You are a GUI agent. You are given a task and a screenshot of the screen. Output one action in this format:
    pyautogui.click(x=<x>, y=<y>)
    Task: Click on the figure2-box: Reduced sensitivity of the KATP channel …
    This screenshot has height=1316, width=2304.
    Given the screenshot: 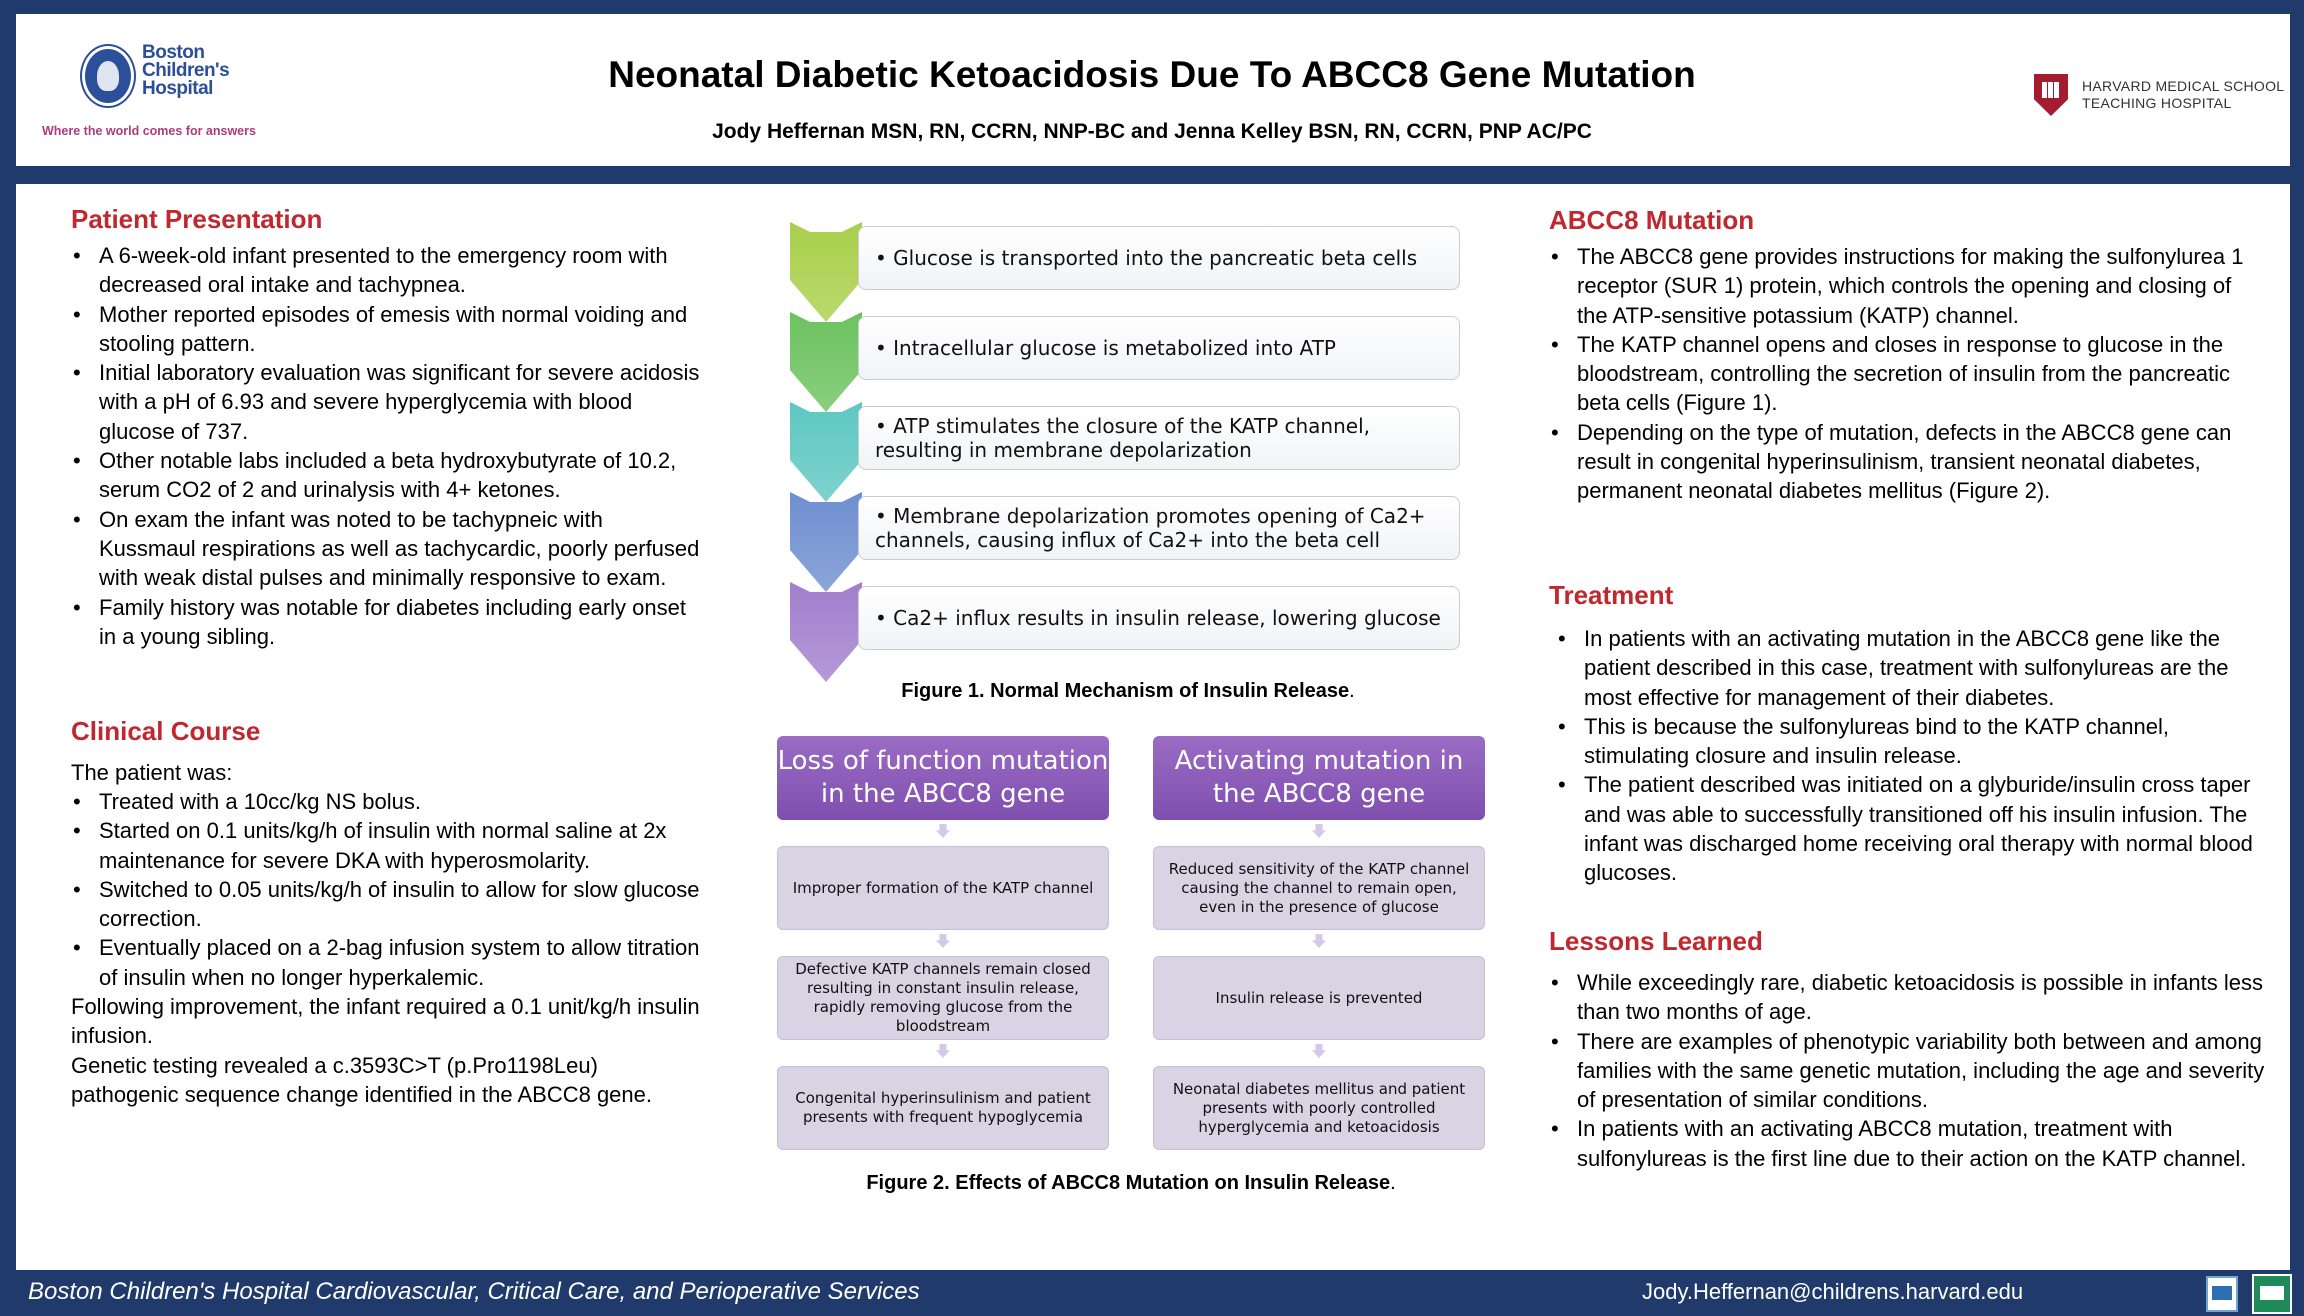 What is the action you would take?
    pyautogui.click(x=1319, y=888)
    